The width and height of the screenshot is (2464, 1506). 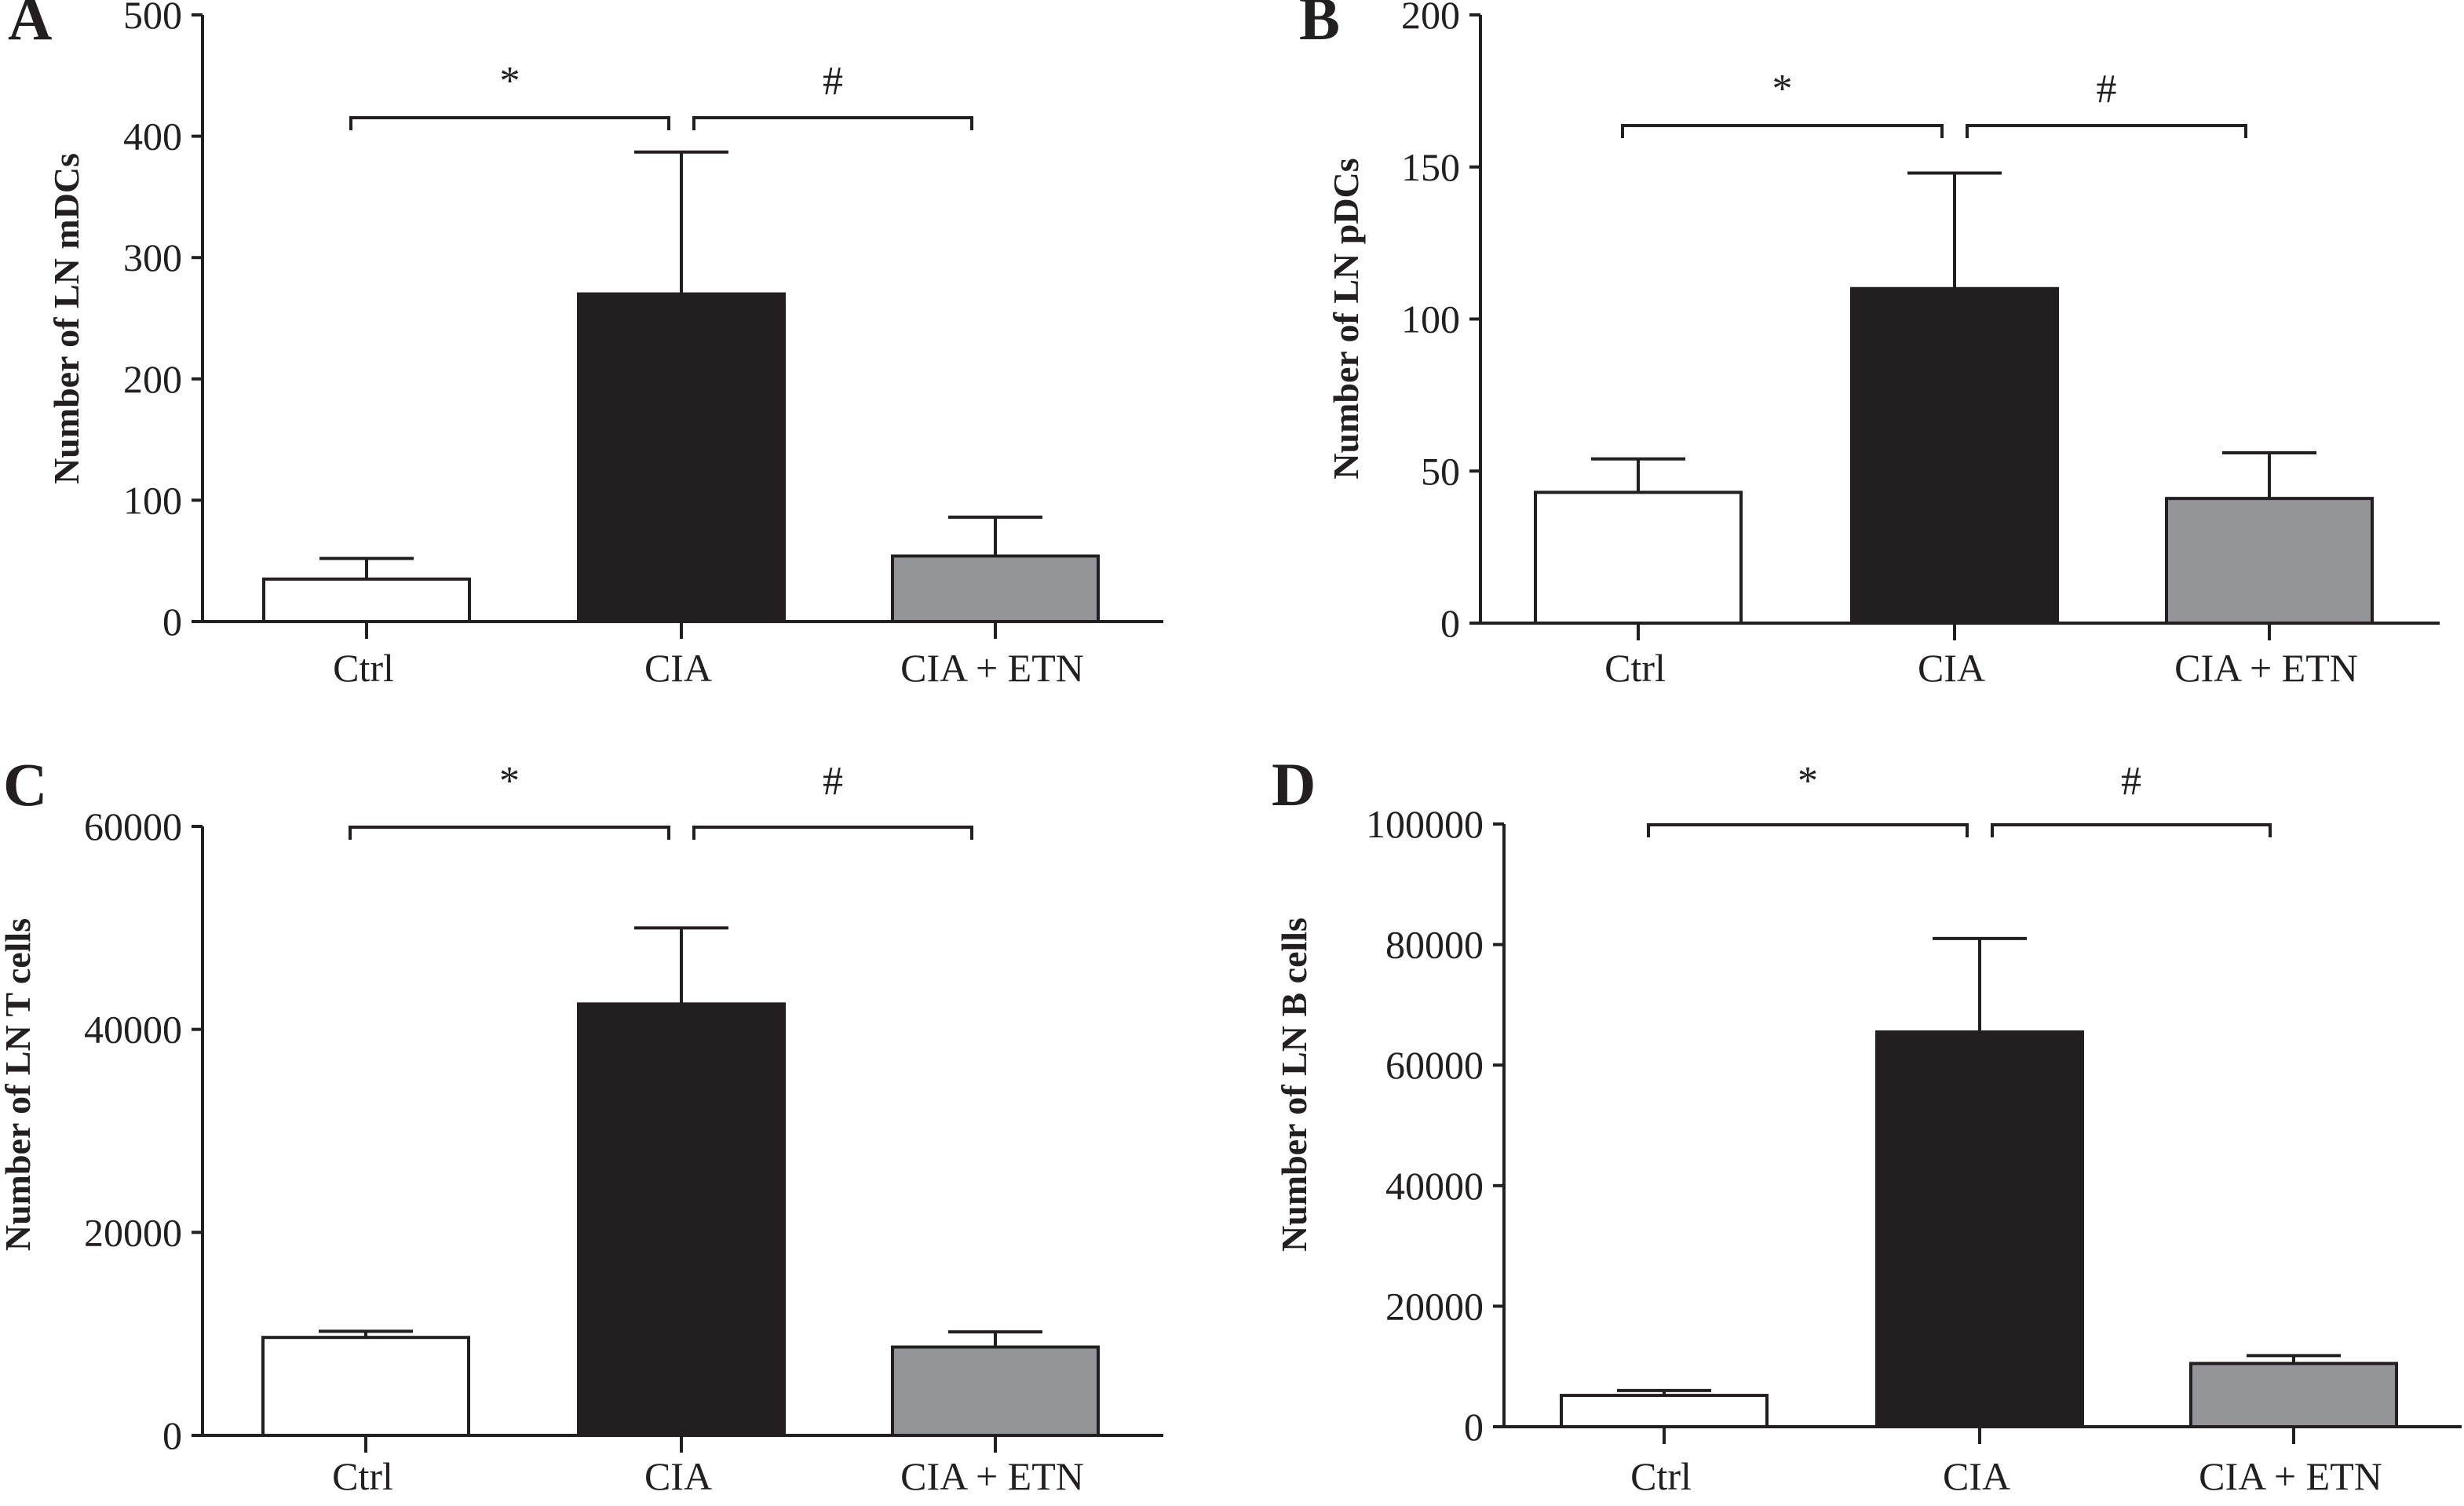 What do you see at coordinates (152, 18) in the screenshot?
I see `y-tick-label: 500` at bounding box center [152, 18].